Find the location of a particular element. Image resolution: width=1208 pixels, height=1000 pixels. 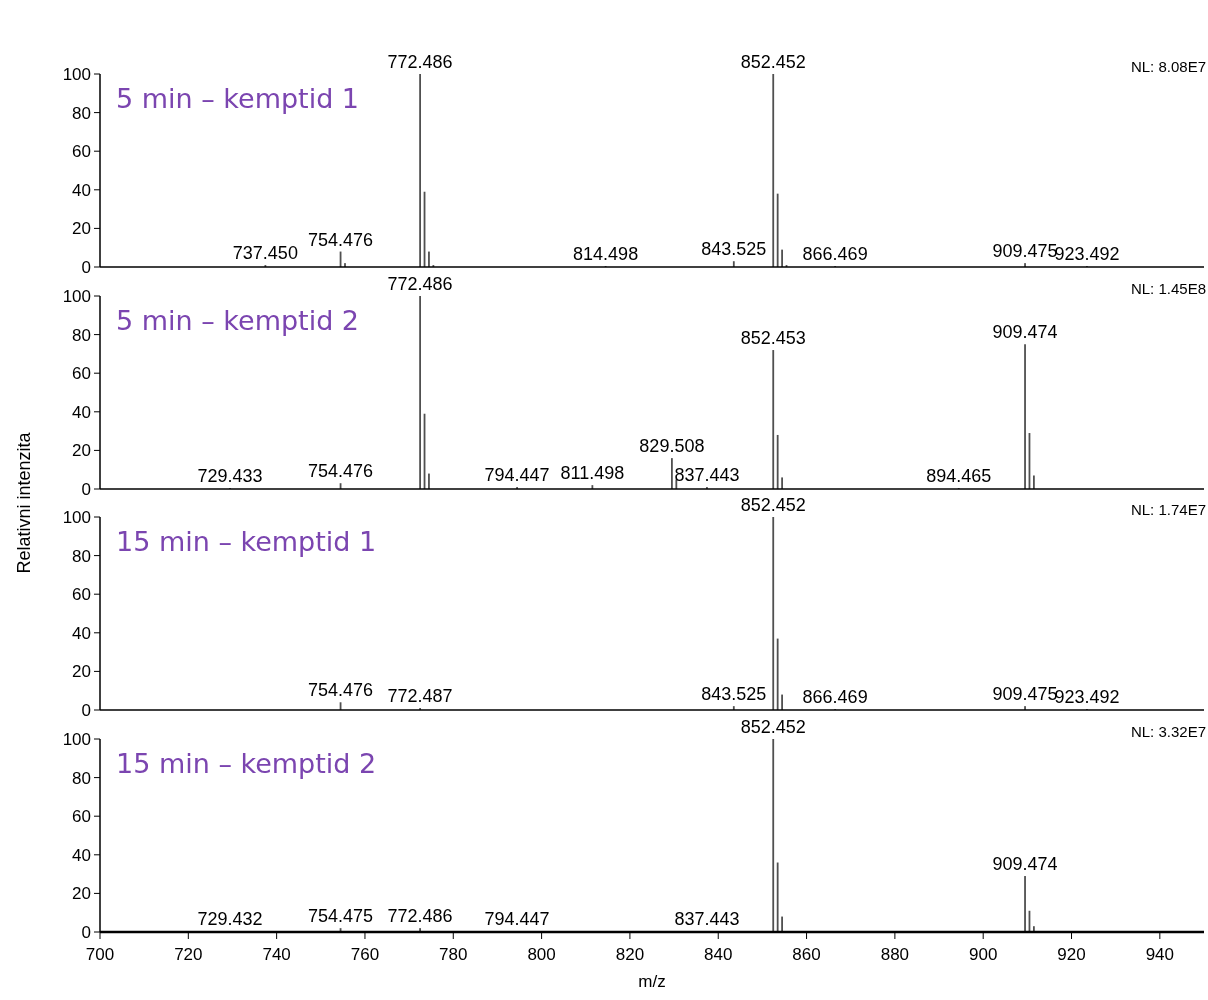

x-tick-label: 760 is located at coordinates (365, 954).